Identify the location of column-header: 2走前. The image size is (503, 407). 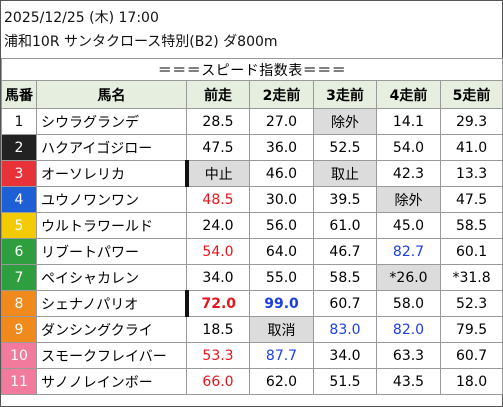
(281, 94).